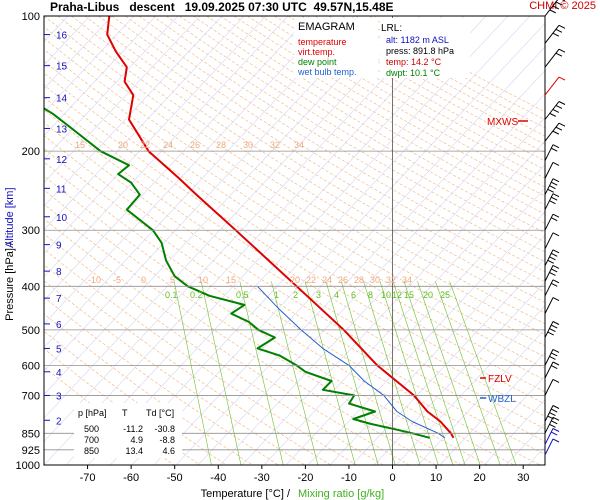 The height and width of the screenshot is (500, 600). I want to click on pressure-tick-label: 300, so click(31, 231).